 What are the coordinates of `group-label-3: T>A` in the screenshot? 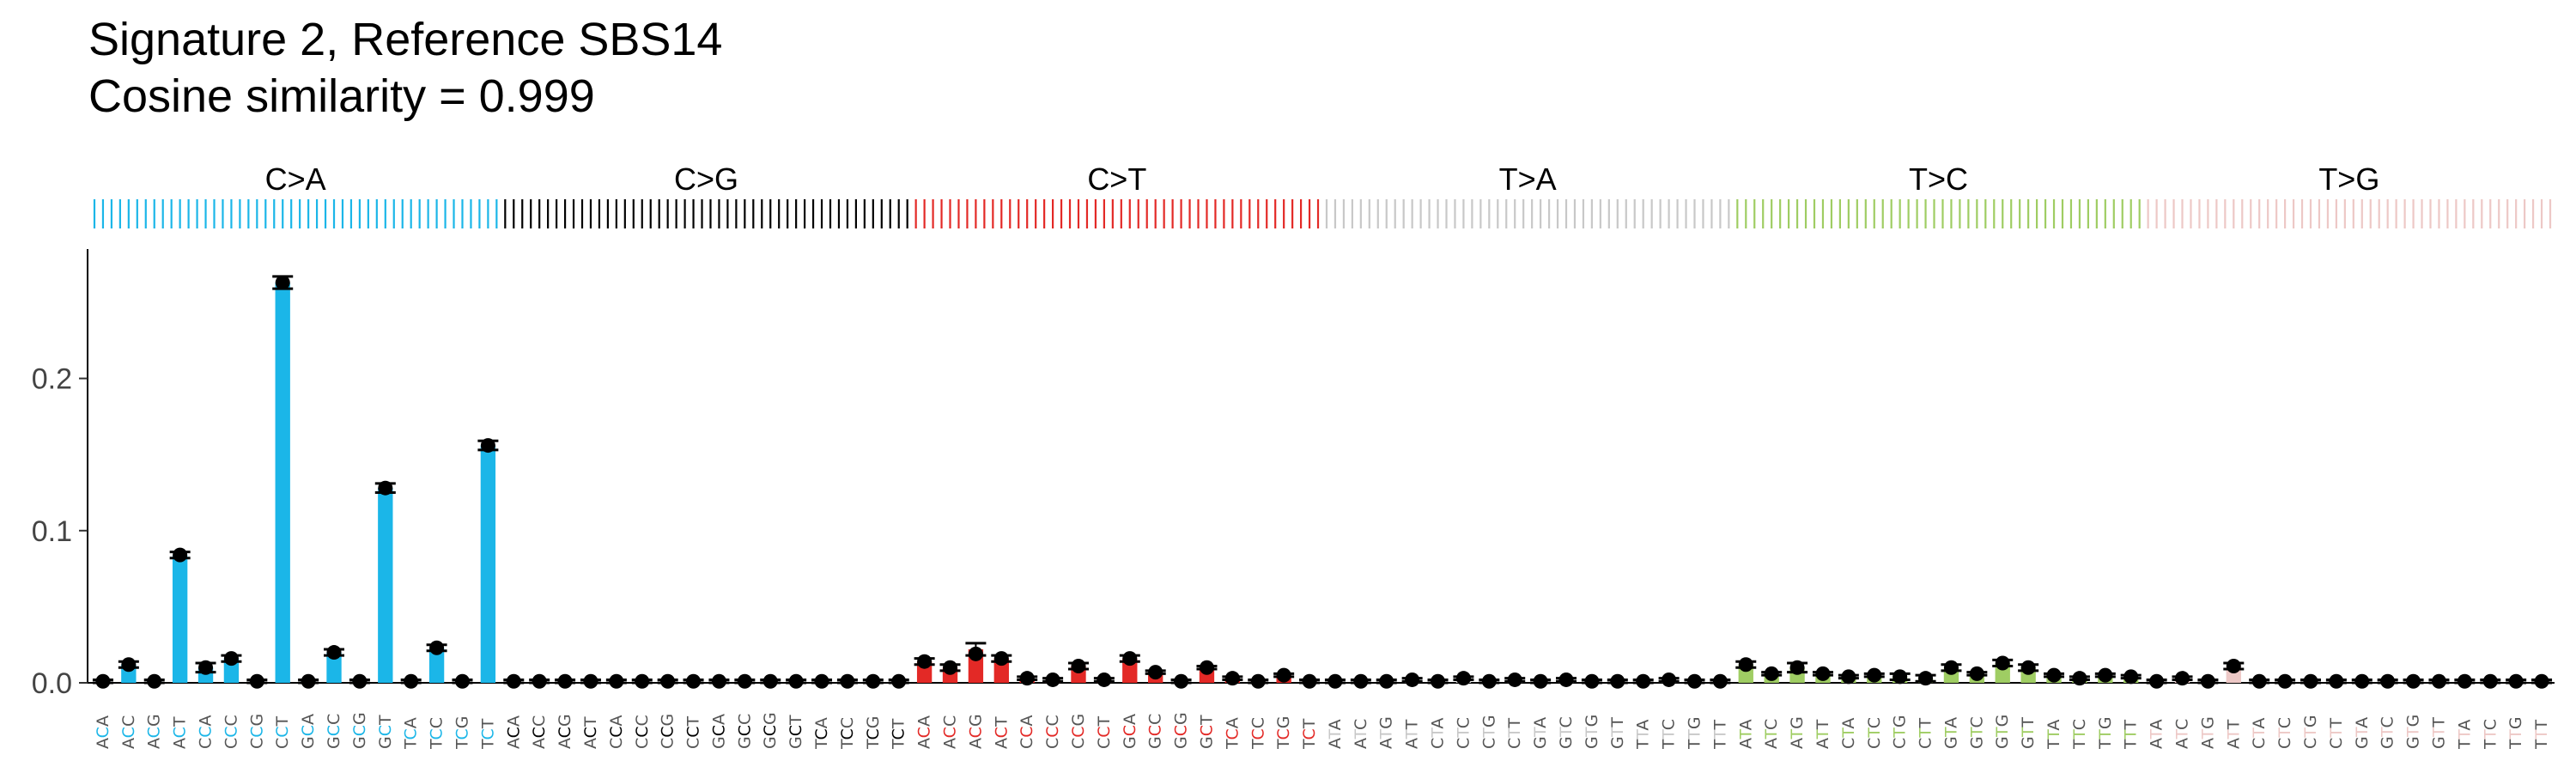 It's located at (1528, 179).